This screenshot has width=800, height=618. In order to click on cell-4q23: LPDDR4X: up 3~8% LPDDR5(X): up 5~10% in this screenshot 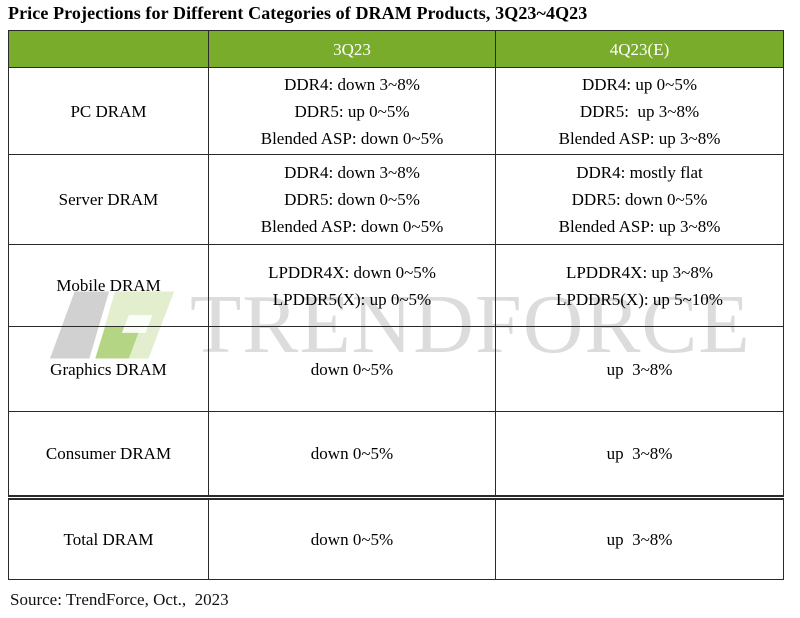, I will do `click(639, 285)`.